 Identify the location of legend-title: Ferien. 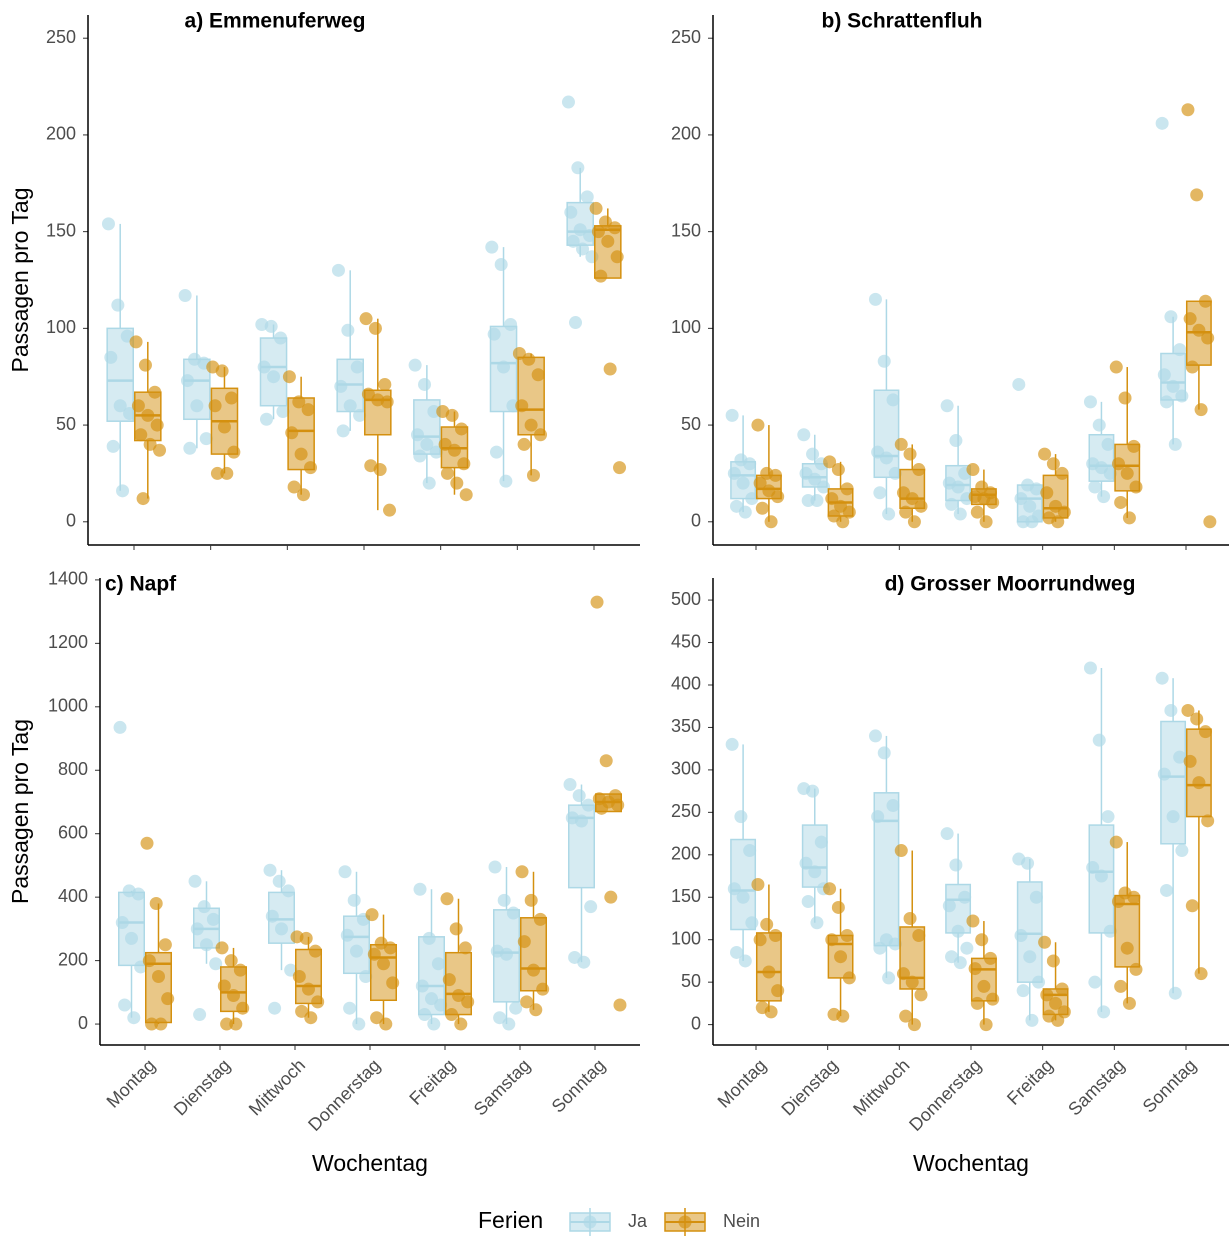
(510, 1220).